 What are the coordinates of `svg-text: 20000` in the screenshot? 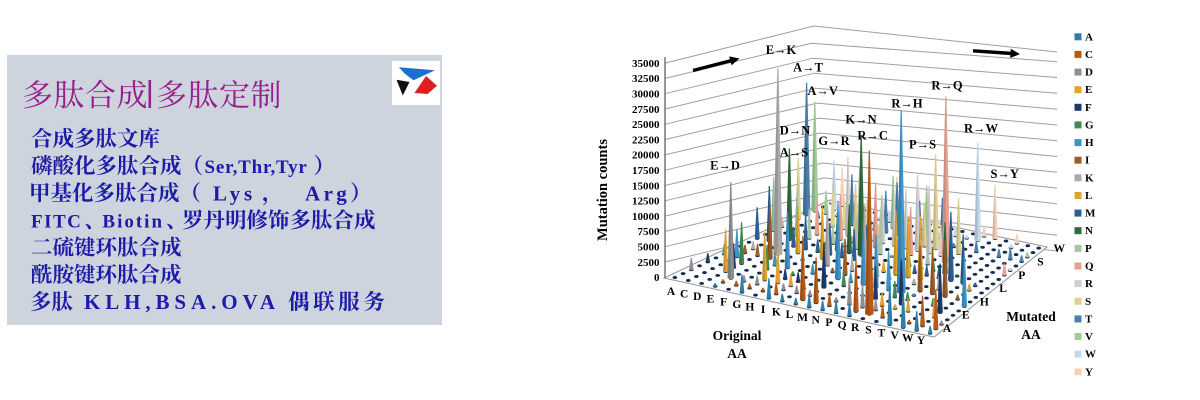 It's located at (646, 156).